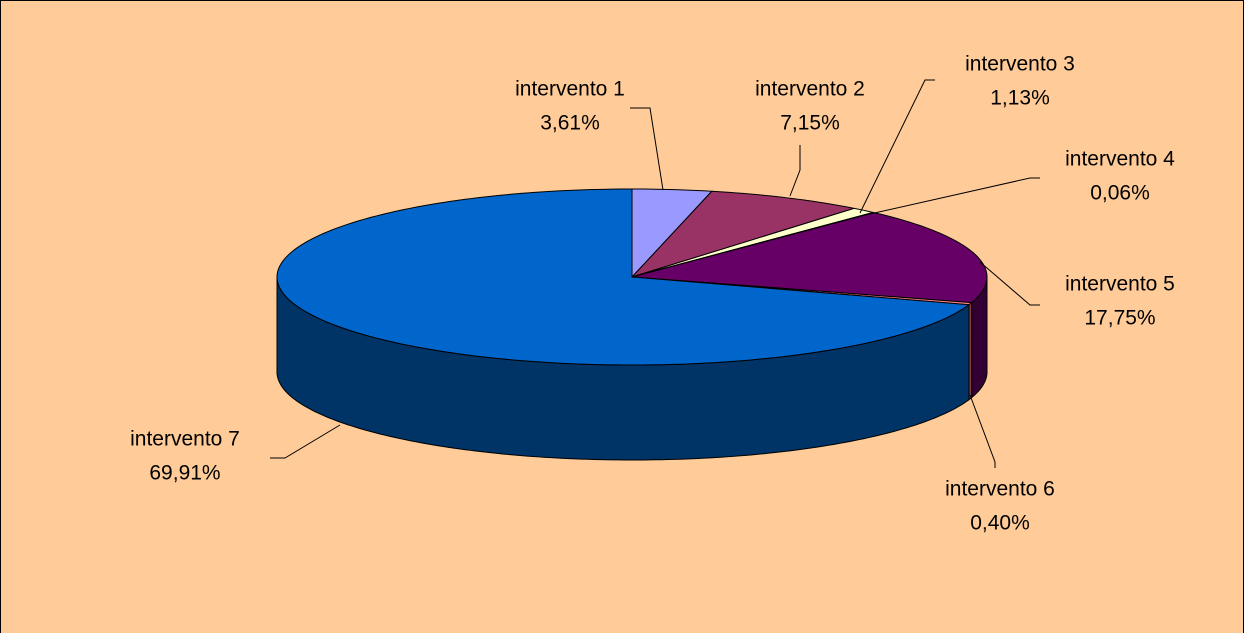 Image resolution: width=1244 pixels, height=633 pixels. I want to click on slice-value-label: 0,06%, so click(1120, 193).